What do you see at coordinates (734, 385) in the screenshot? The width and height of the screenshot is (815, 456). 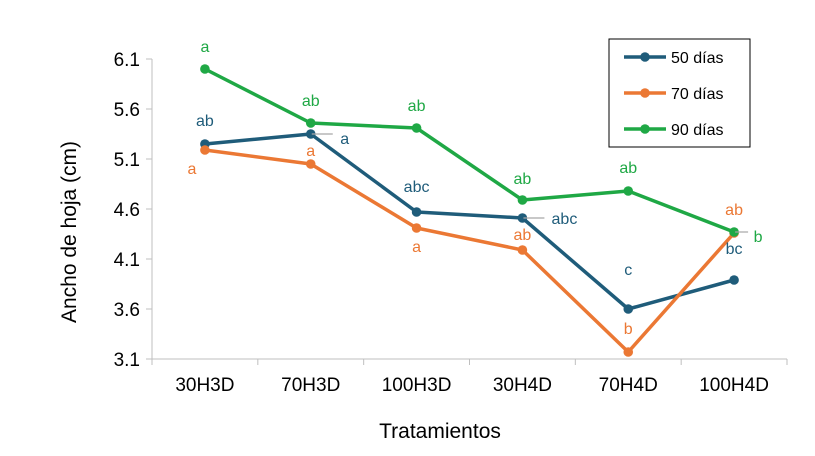 I see `x-tick-label: 100H4D` at bounding box center [734, 385].